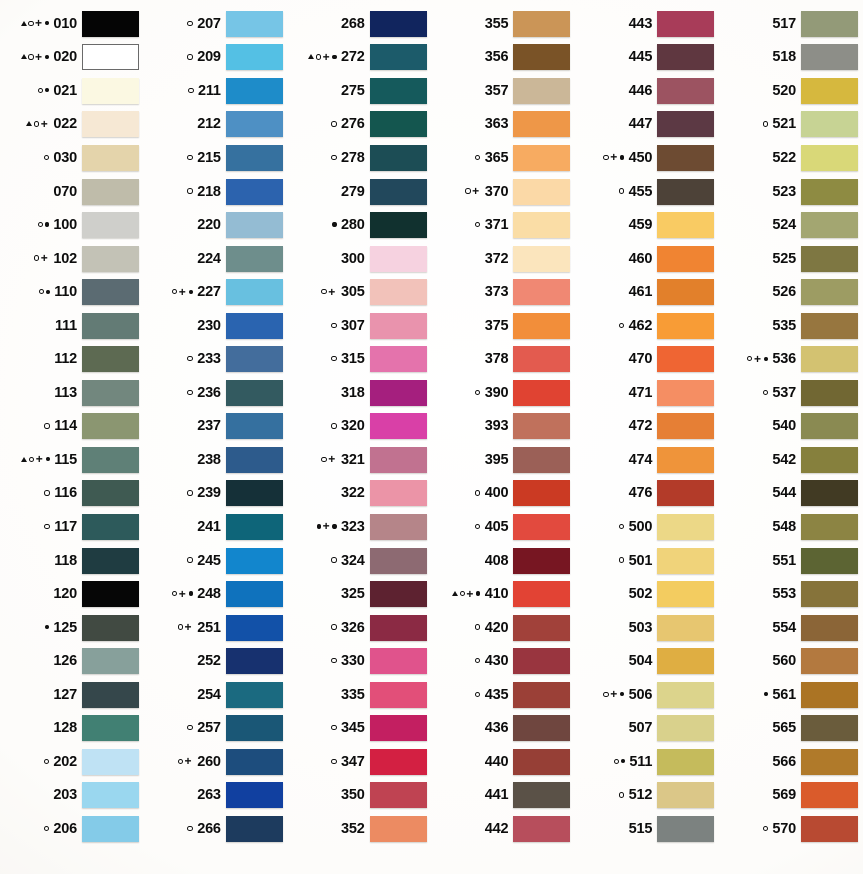  Describe the element at coordinates (503, 728) in the screenshot. I see `color-row: 436` at that location.